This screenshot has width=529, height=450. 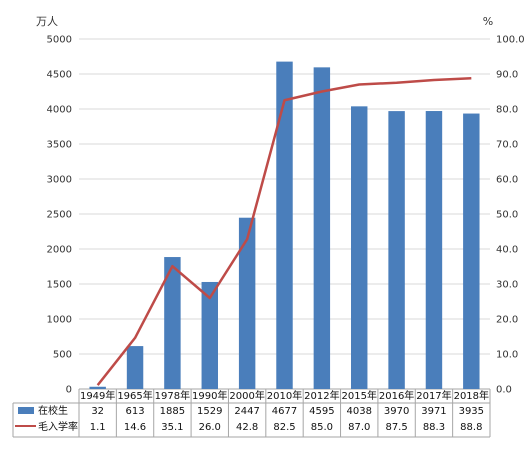 I want to click on left-tick-label: 0, so click(x=69, y=390).